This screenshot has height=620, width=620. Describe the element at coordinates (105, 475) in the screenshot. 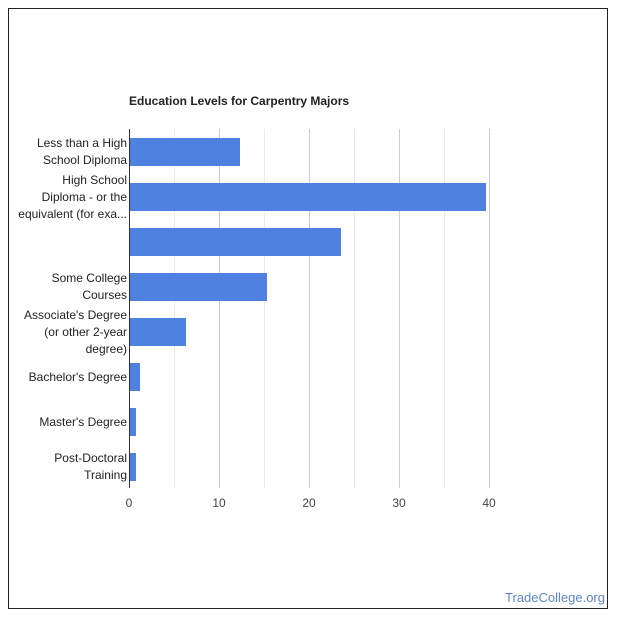

I see `category-label-line: Training` at that location.